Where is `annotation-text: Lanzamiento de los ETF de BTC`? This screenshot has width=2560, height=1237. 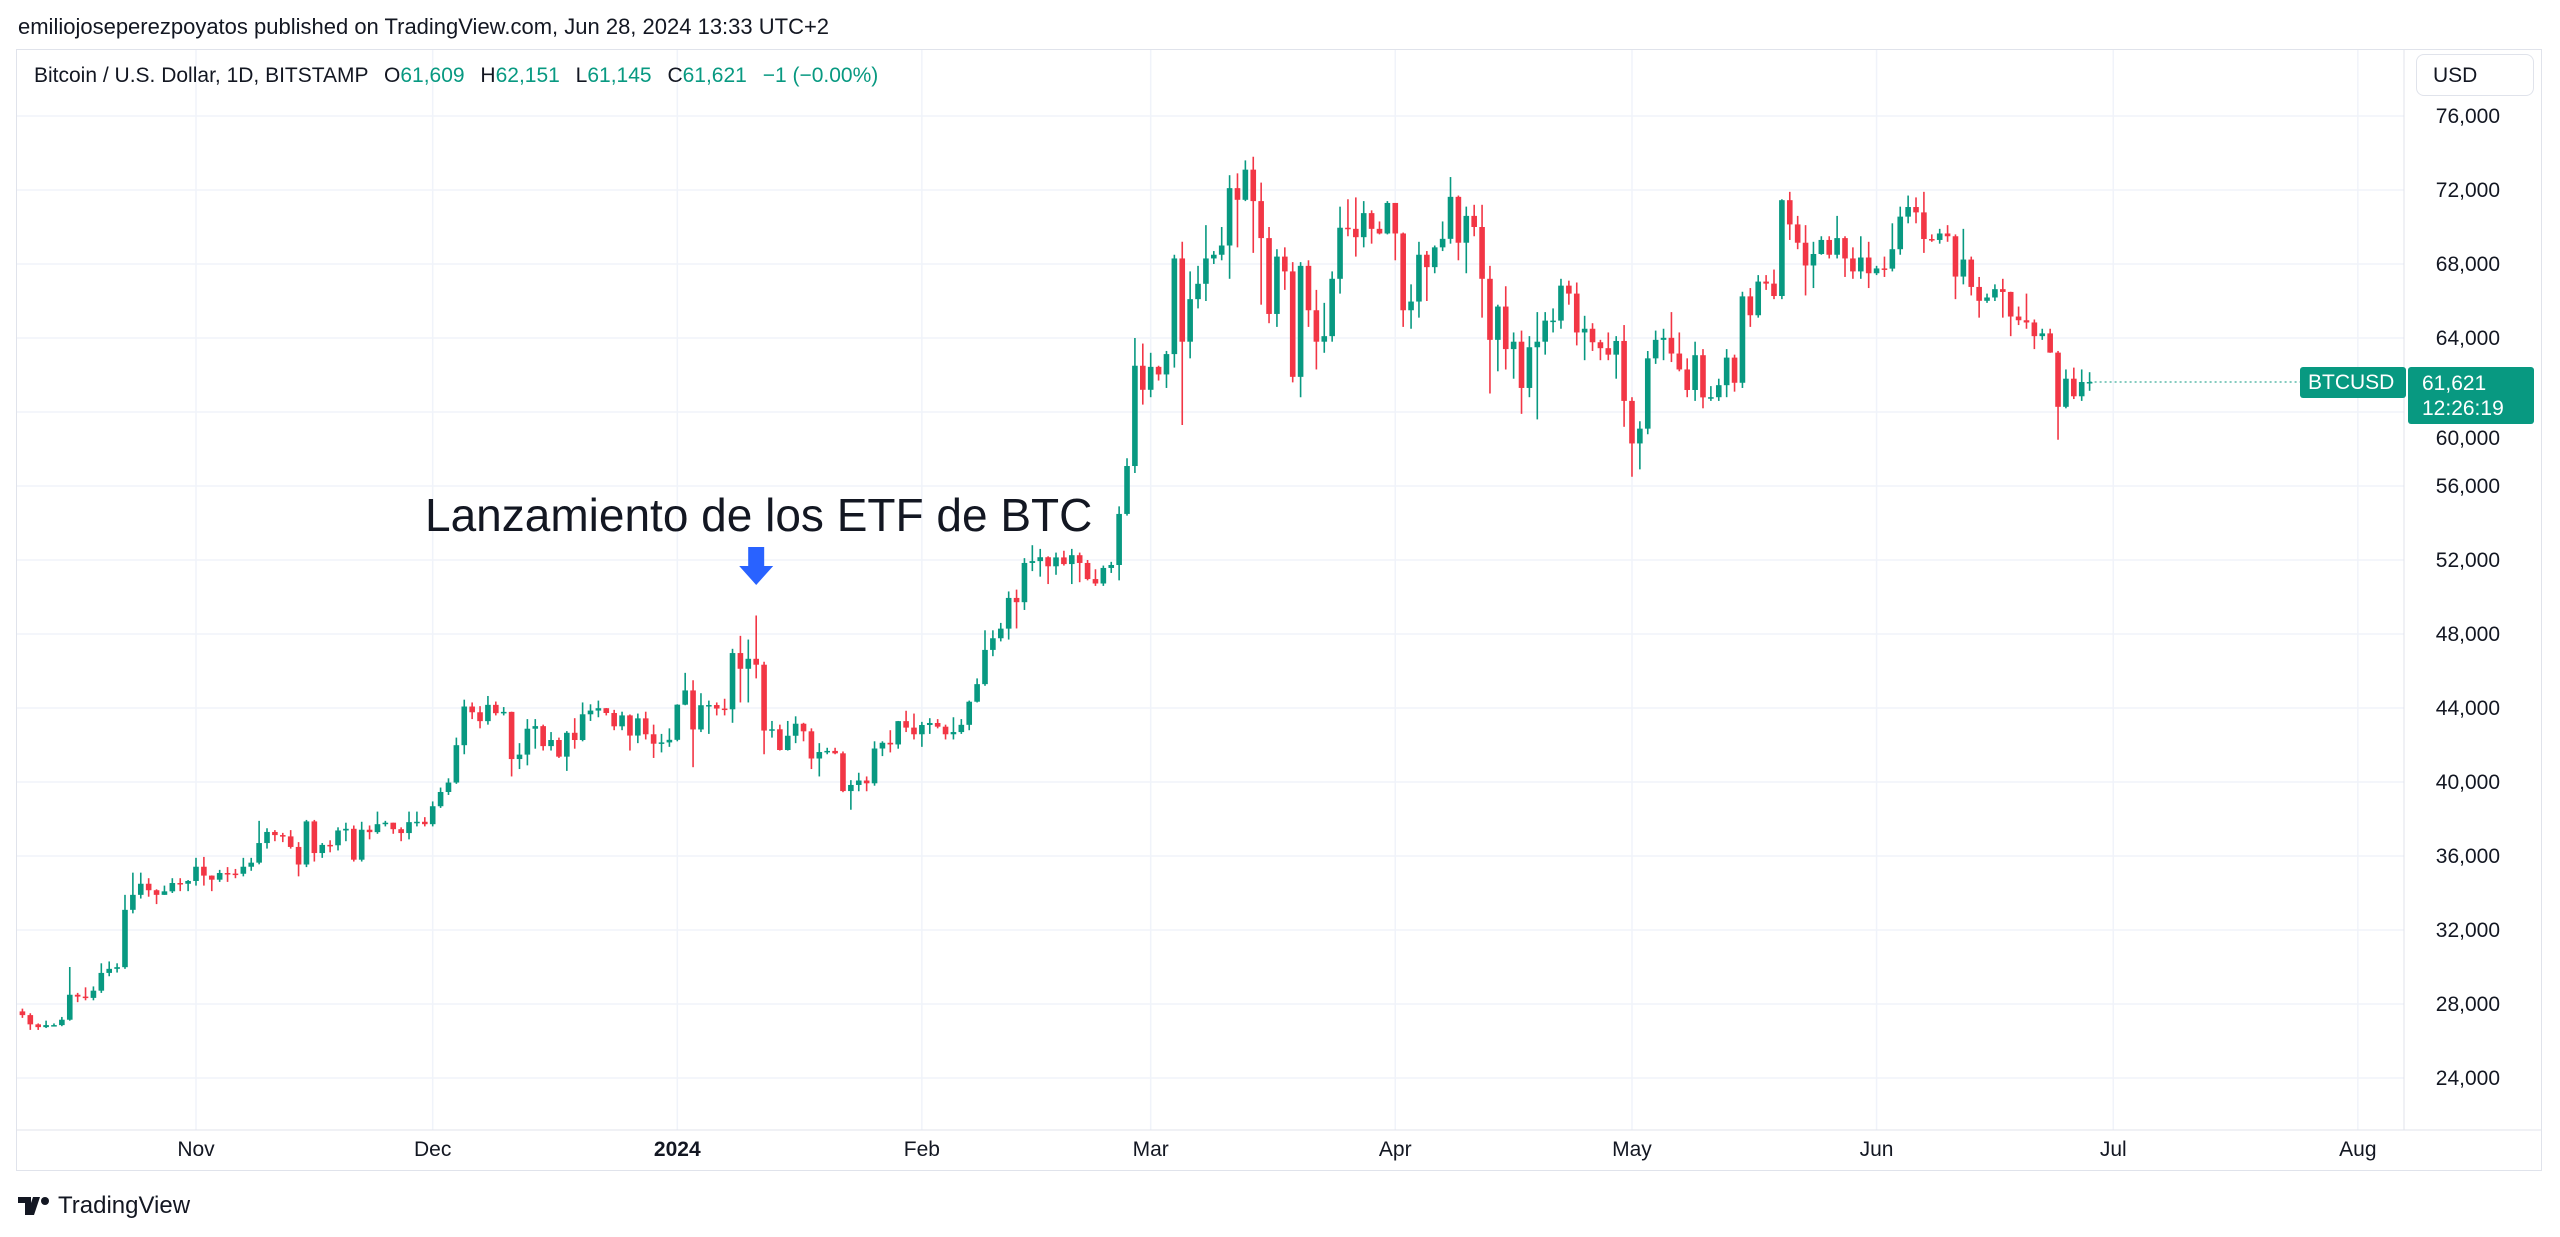
annotation-text: Lanzamiento de los ETF de BTC is located at coordinates (759, 515).